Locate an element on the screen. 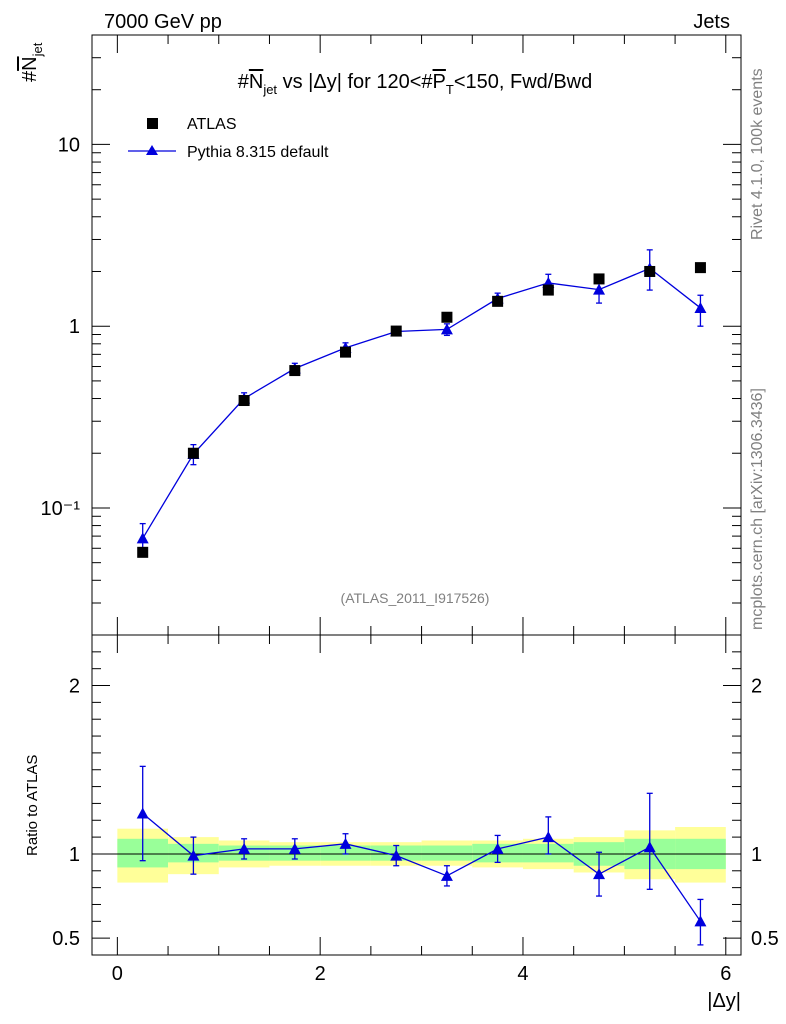  ratio-y-tick-label-right: 2 is located at coordinates (756, 687).